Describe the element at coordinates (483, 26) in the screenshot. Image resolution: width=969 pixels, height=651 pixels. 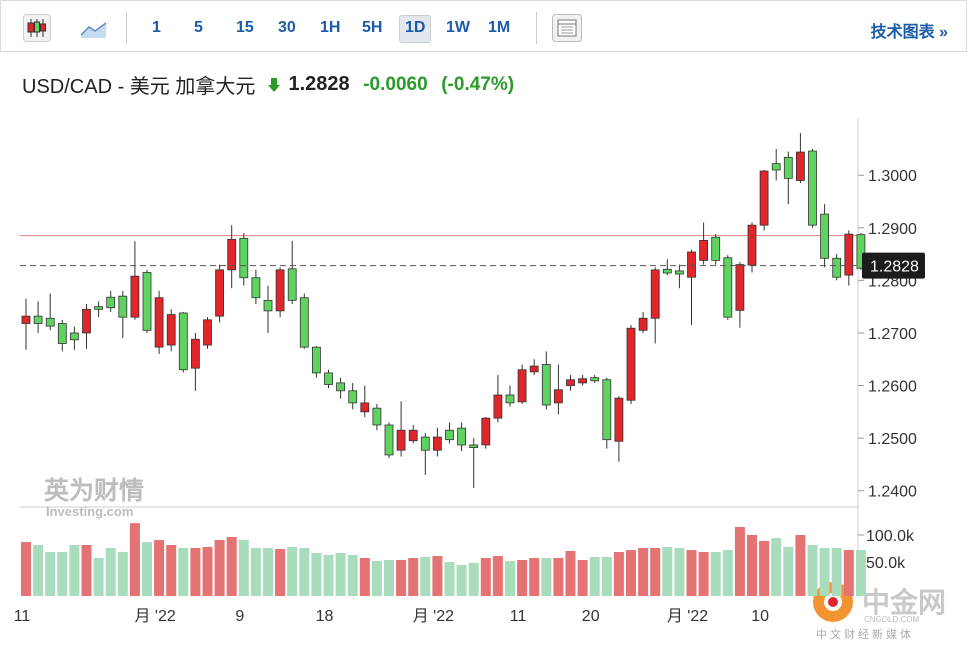
I see `toolbar: 1 5 15 30 1H 5H 1D 1W 1M 技术图表 »` at that location.